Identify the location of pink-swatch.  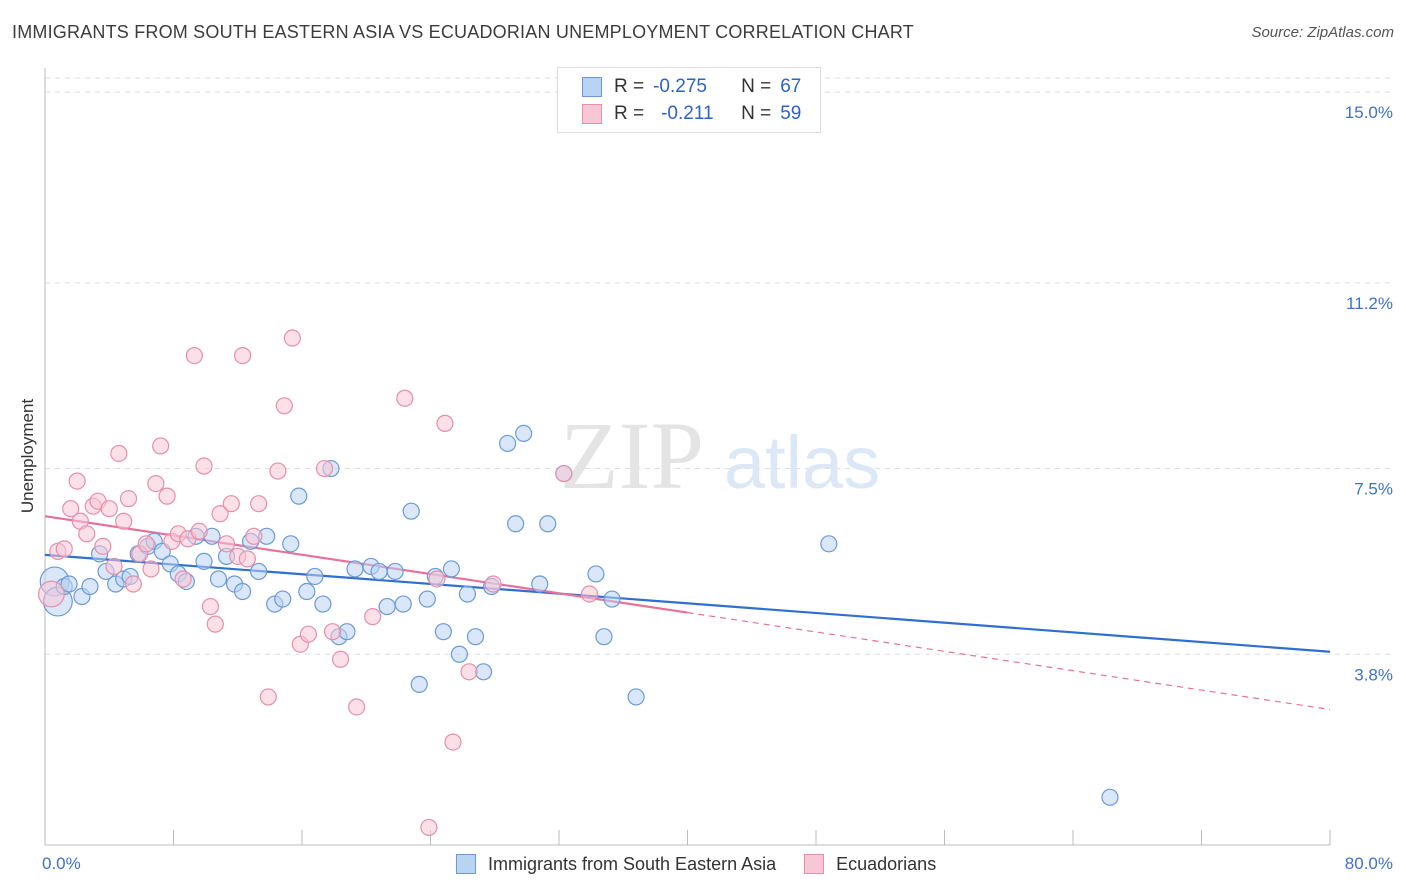
(592, 114).